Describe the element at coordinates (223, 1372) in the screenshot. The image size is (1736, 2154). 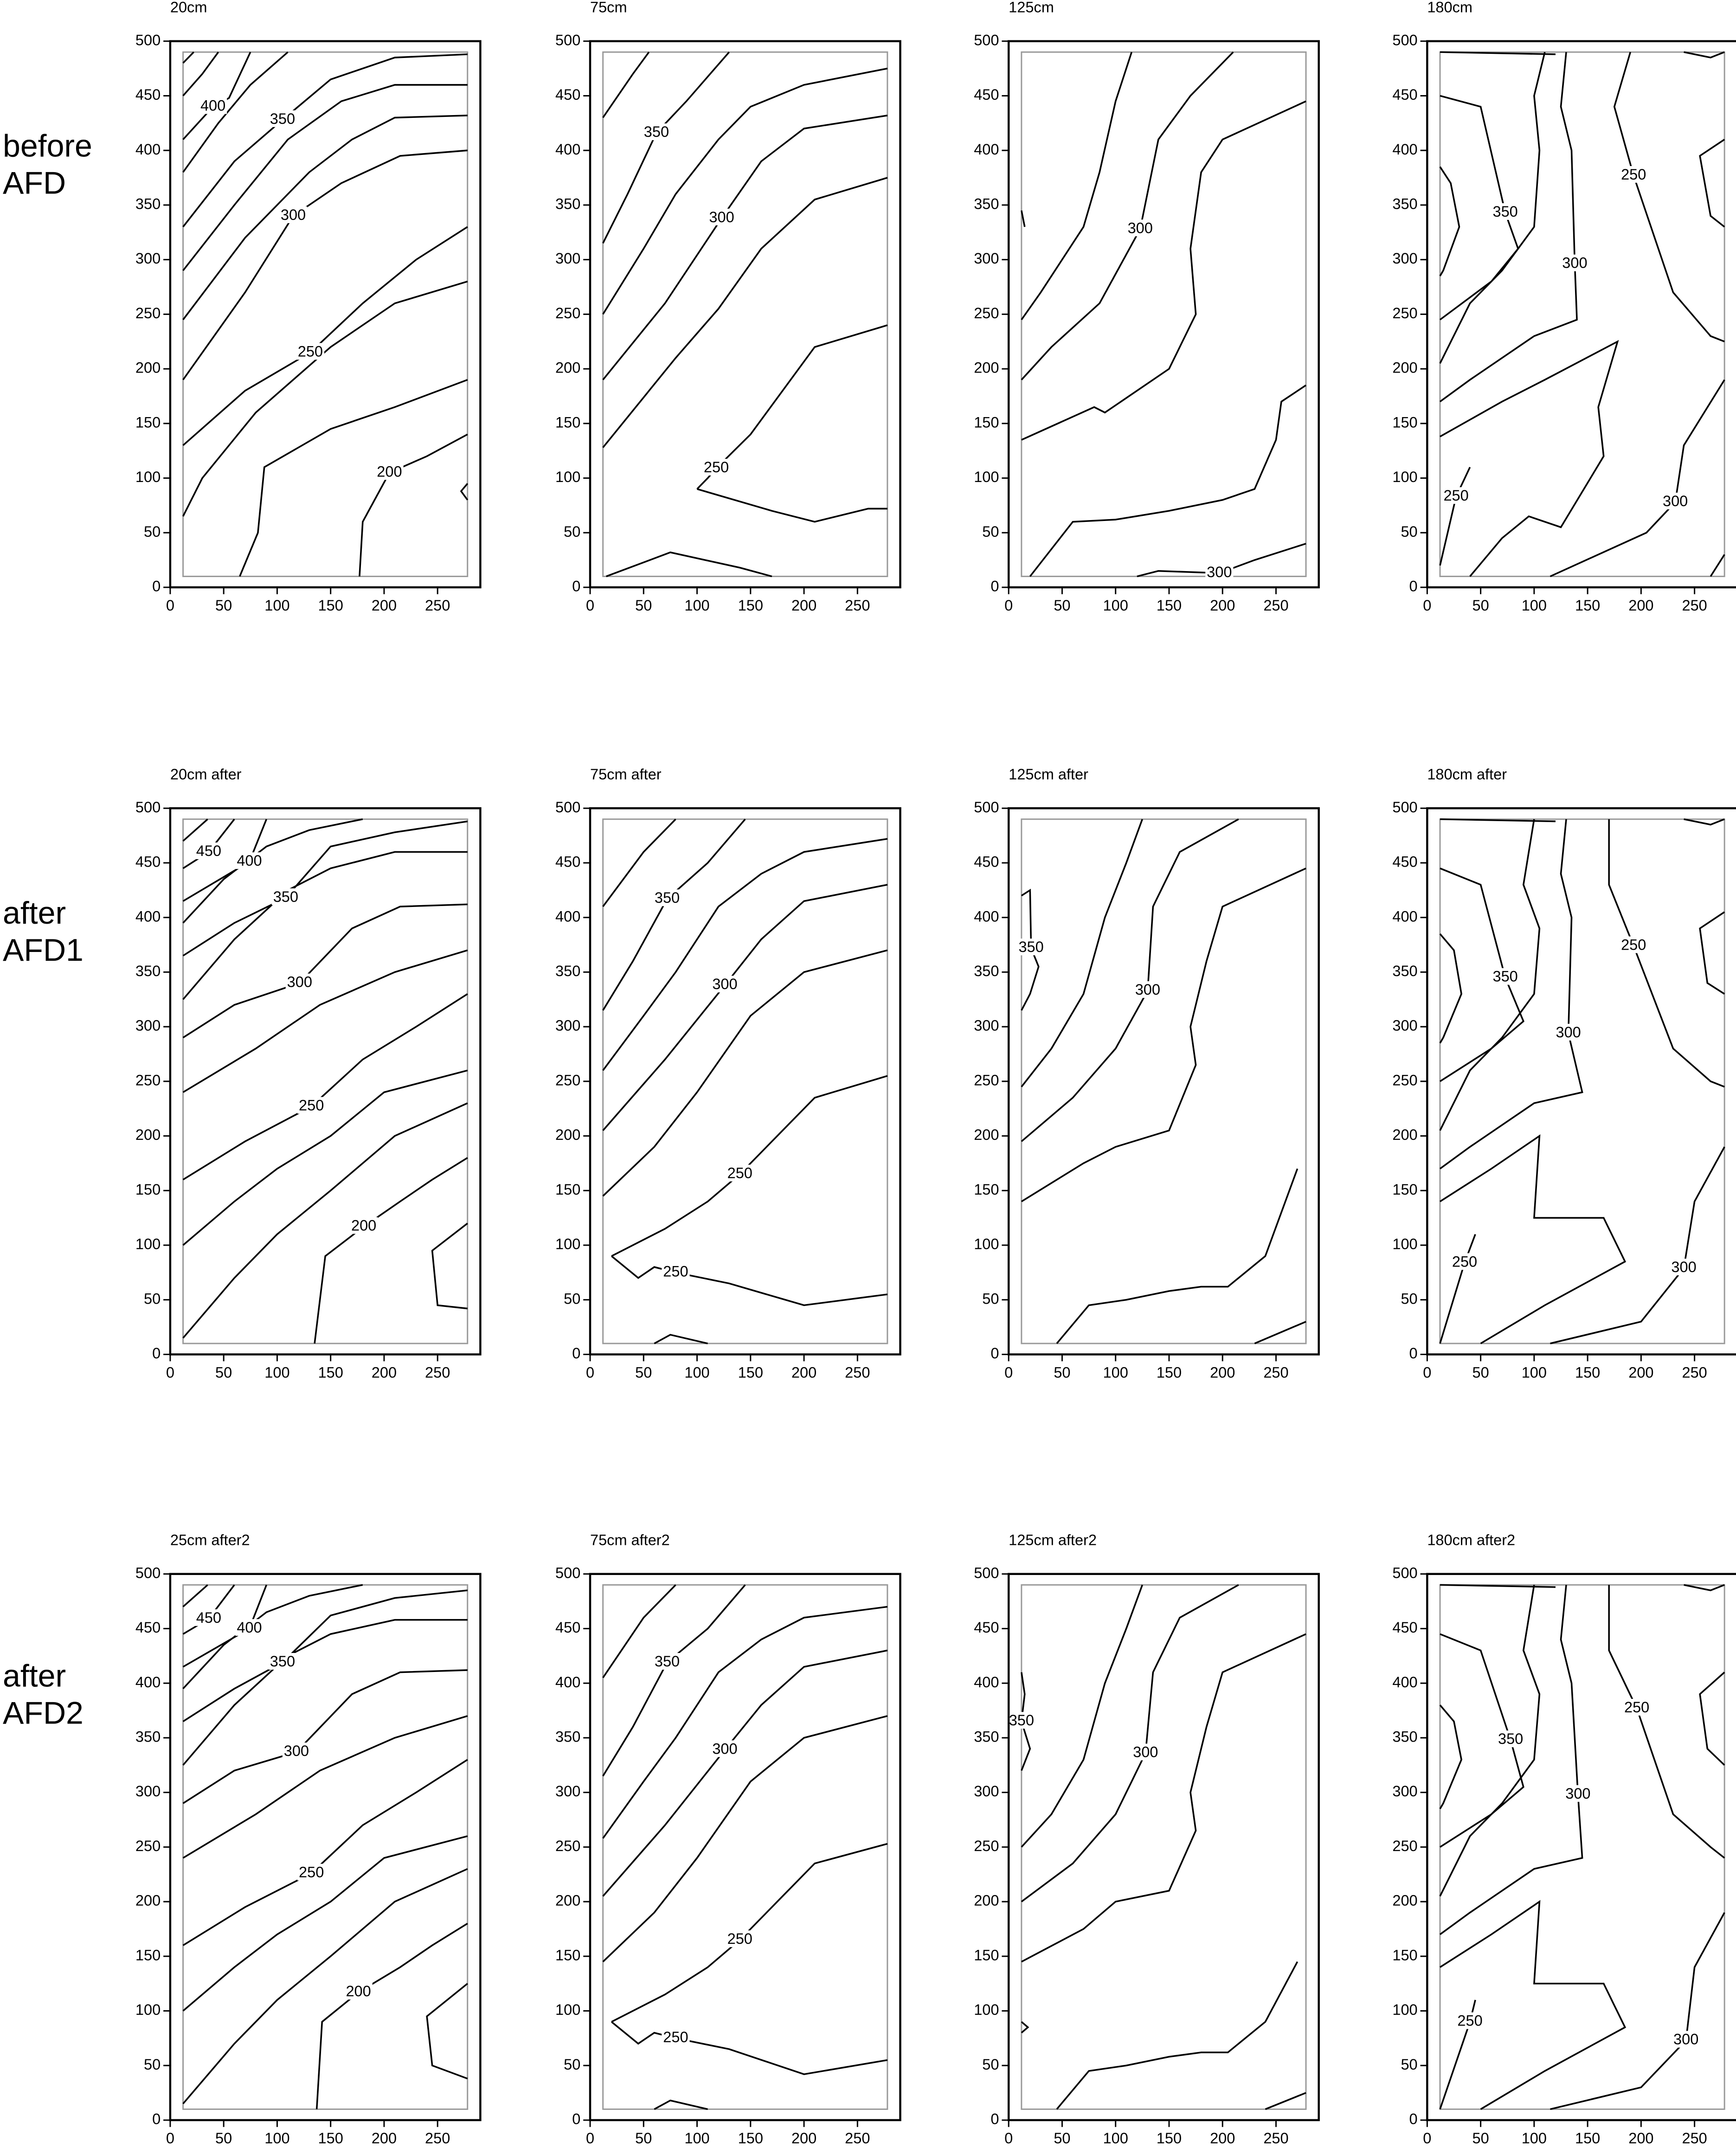
I see `x-tick-label: 50` at that location.